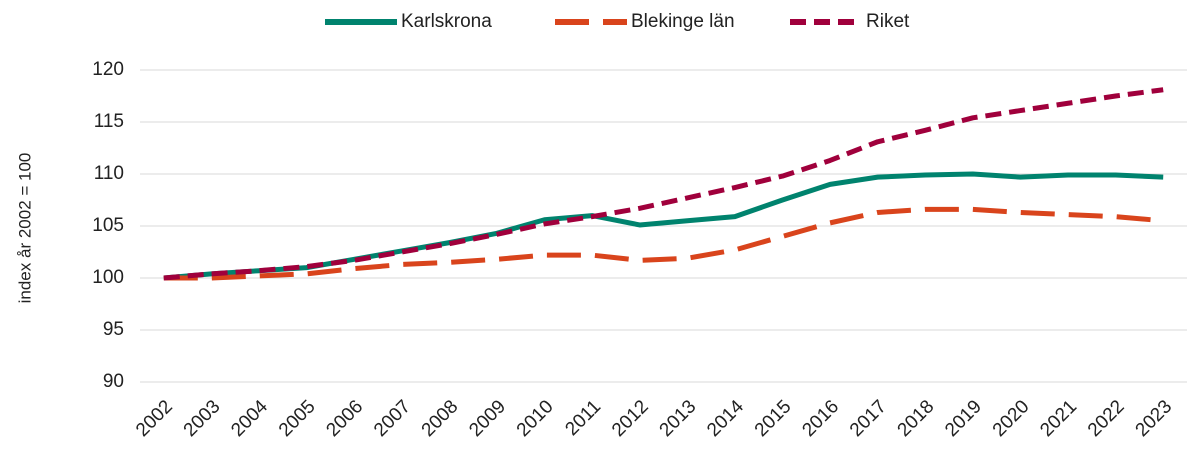 This screenshot has height=450, width=1192. What do you see at coordinates (297, 418) in the screenshot?
I see `x-tick-label: 2005` at bounding box center [297, 418].